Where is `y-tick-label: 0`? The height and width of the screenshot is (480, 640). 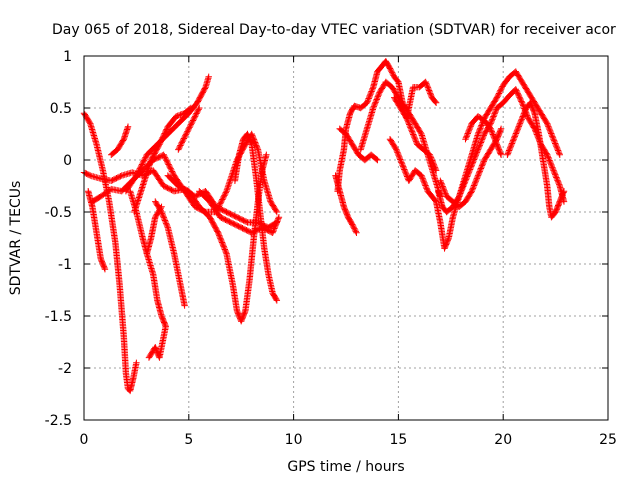 y-tick-label: 0 is located at coordinates (67, 161).